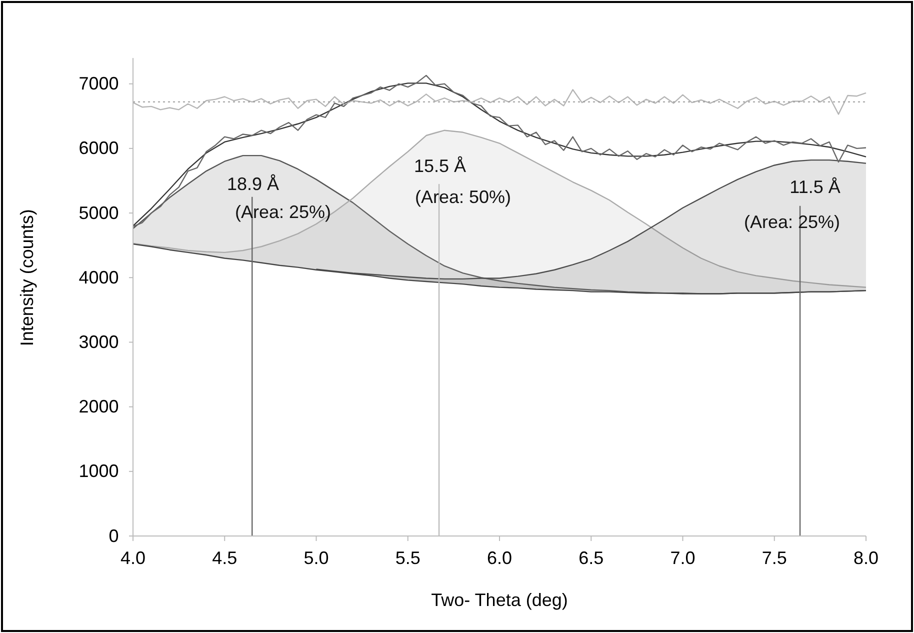 The height and width of the screenshot is (633, 914). Describe the element at coordinates (316, 558) in the screenshot. I see `x-tick-label: 5.0` at that location.